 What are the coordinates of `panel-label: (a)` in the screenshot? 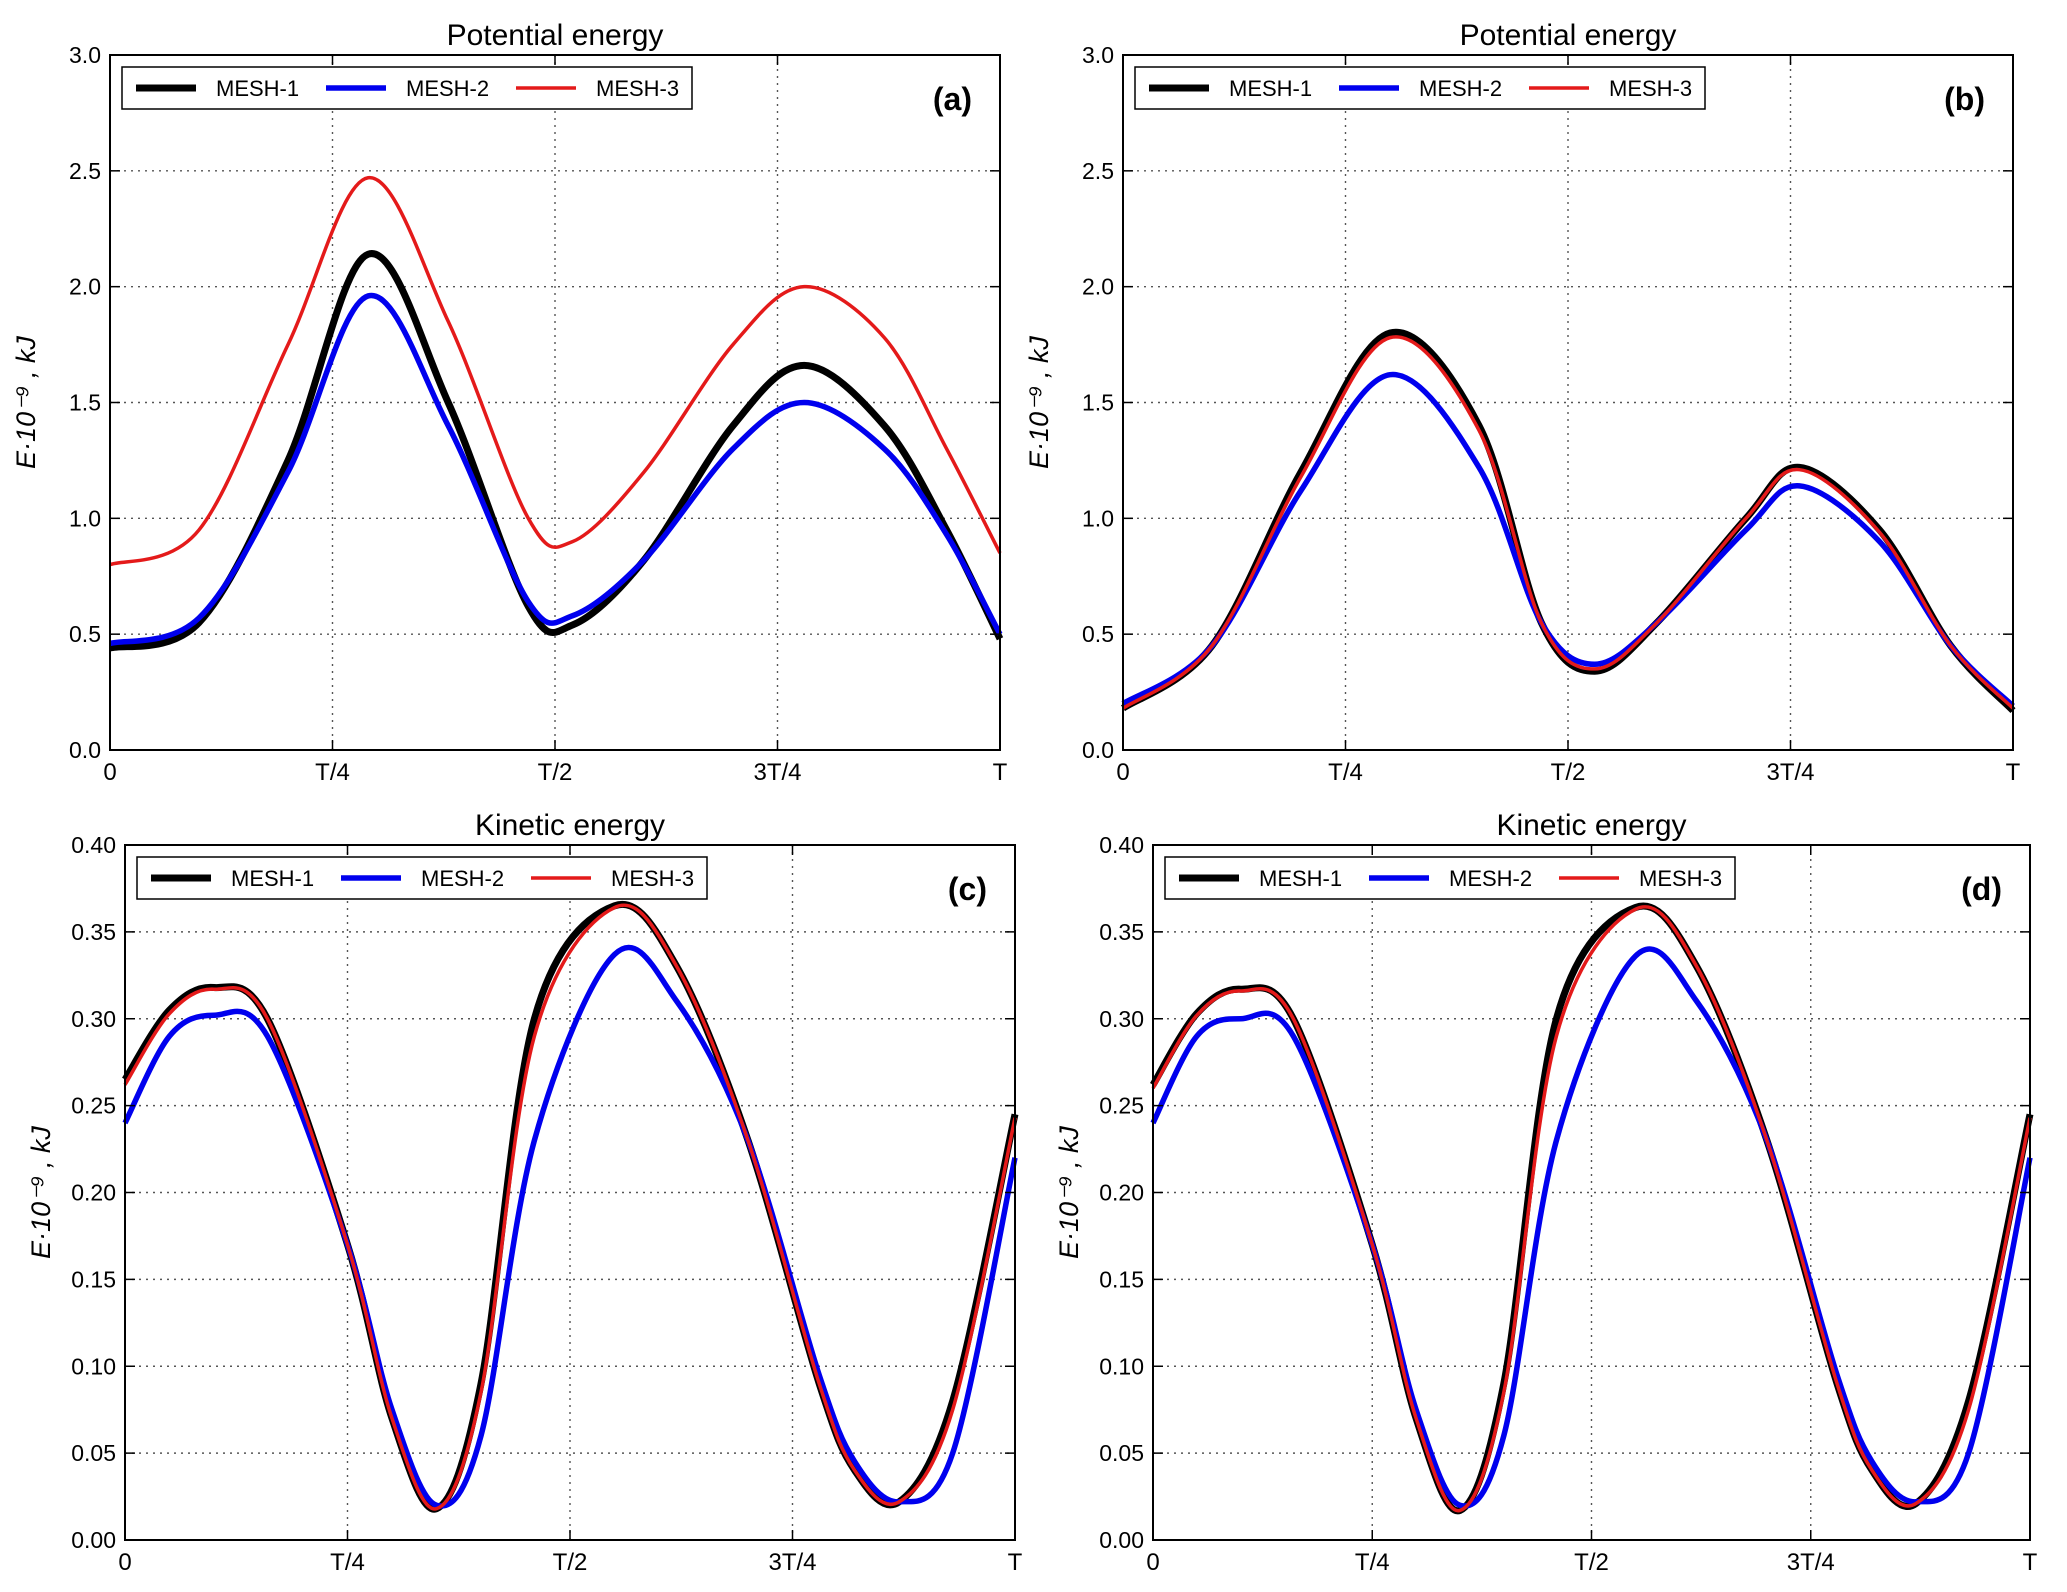 It's located at (952, 99).